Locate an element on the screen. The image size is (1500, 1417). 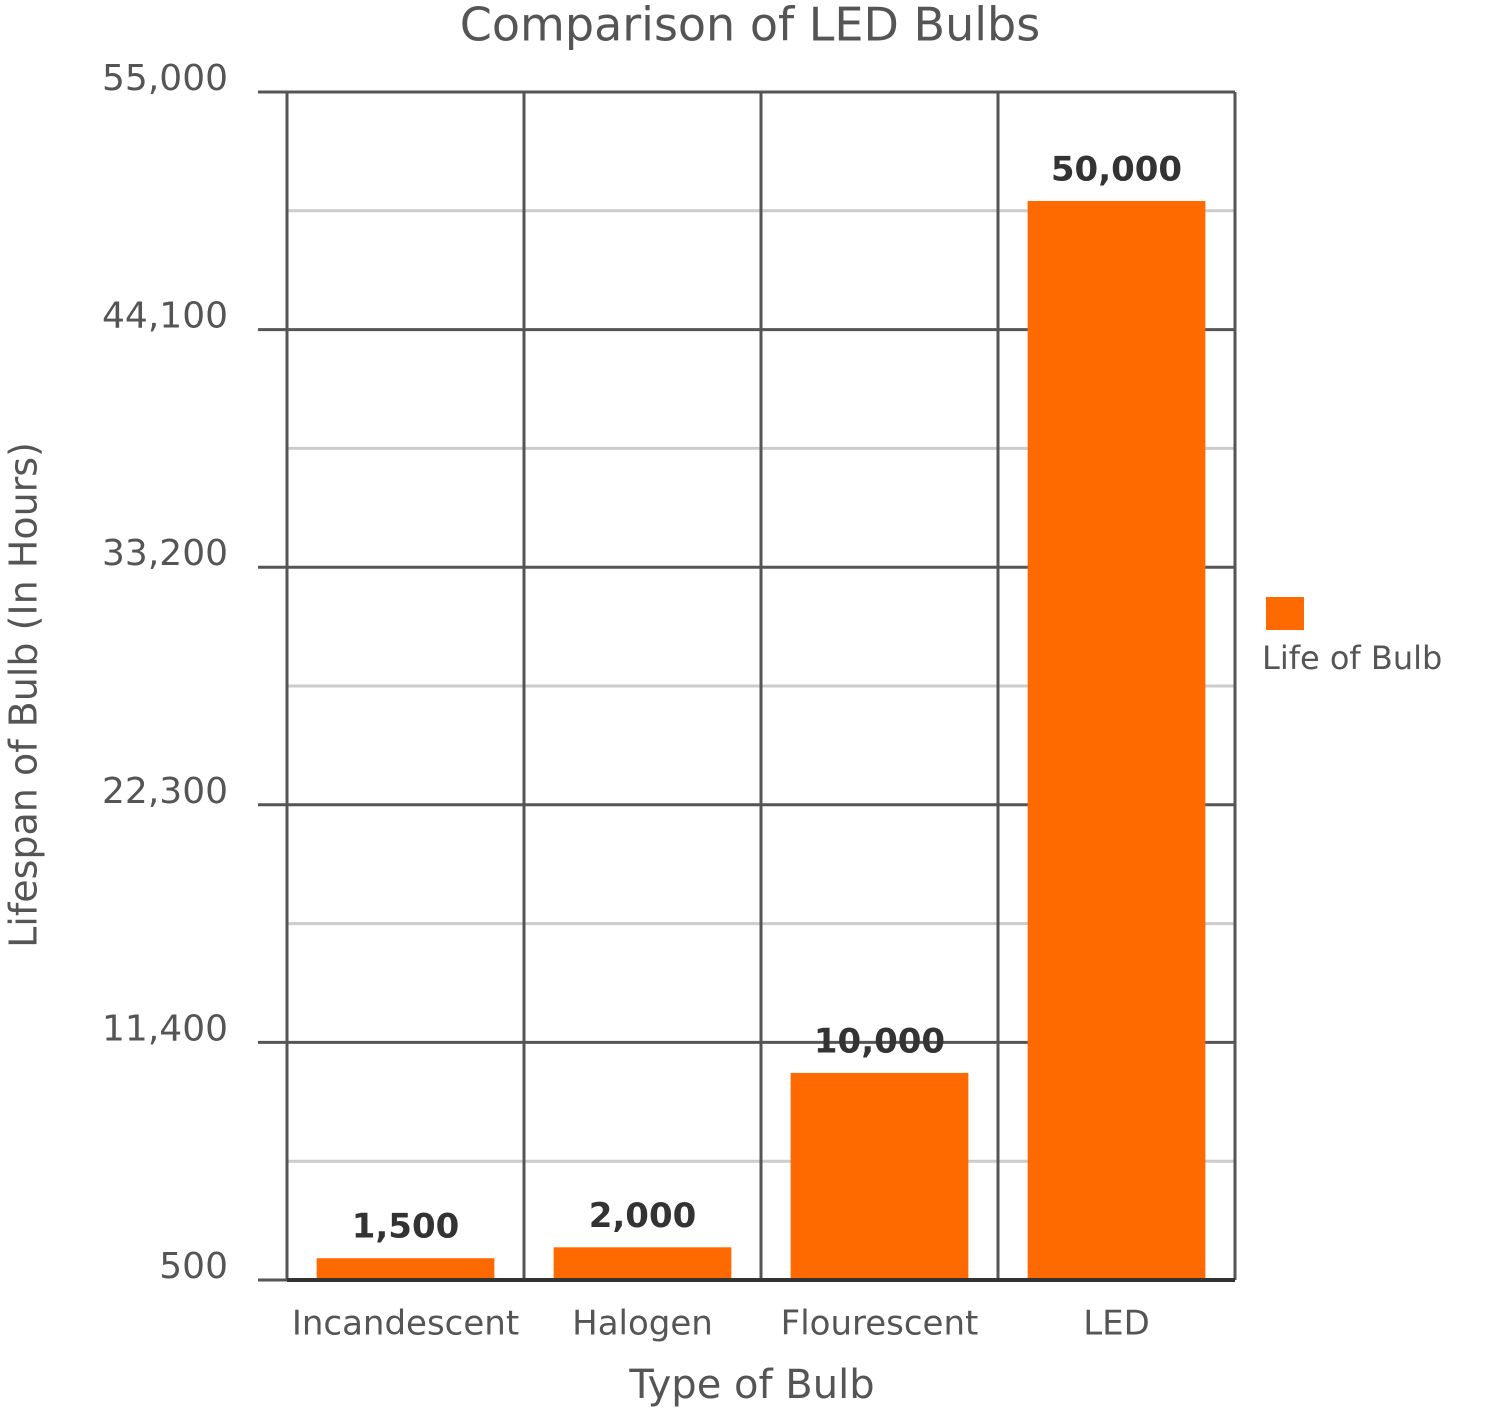
value-label: 2,000 is located at coordinates (643, 1216).